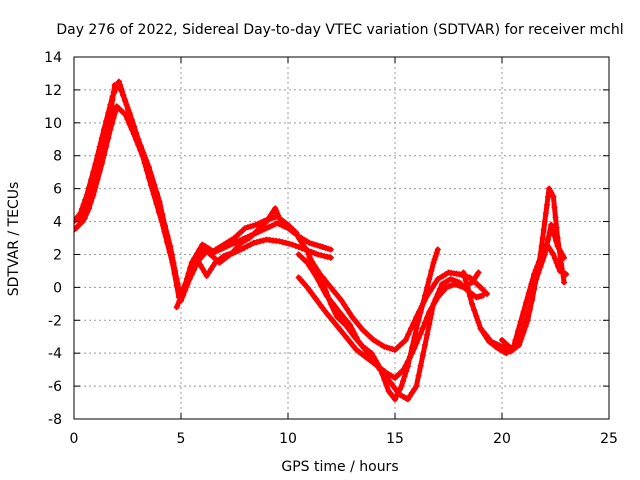 The image size is (640, 480). What do you see at coordinates (57, 288) in the screenshot?
I see `y-tick-label: 0` at bounding box center [57, 288].